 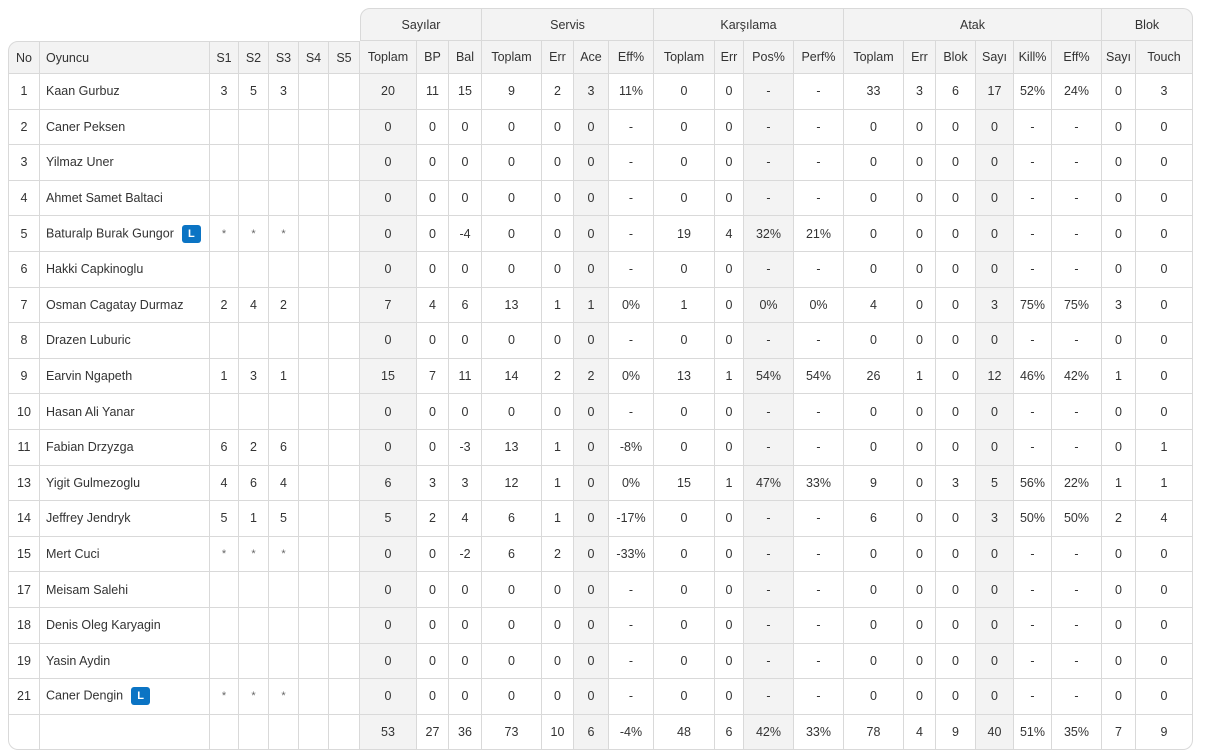 What do you see at coordinates (600, 341) in the screenshot?
I see `table-row: 8 Drazen Luburic 0 0 0 0 0 0-0 0- -0 0 0 0- -0 0` at bounding box center [600, 341].